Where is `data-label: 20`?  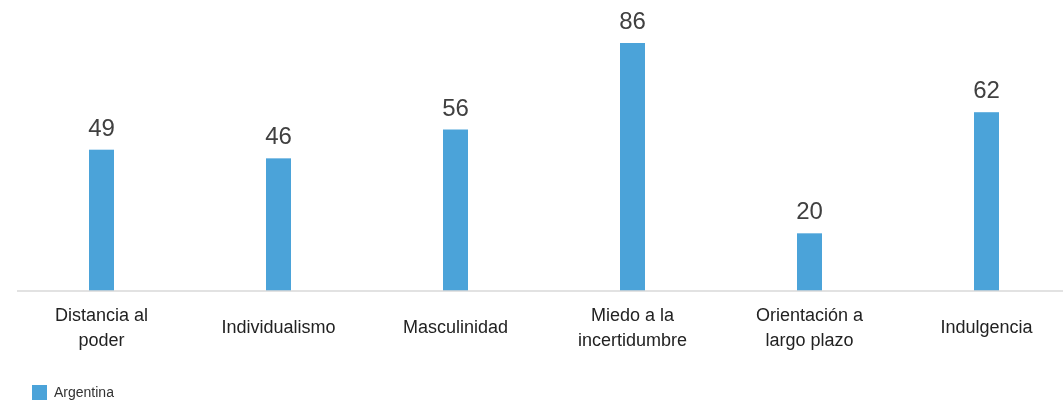
data-label: 20 is located at coordinates (809, 211).